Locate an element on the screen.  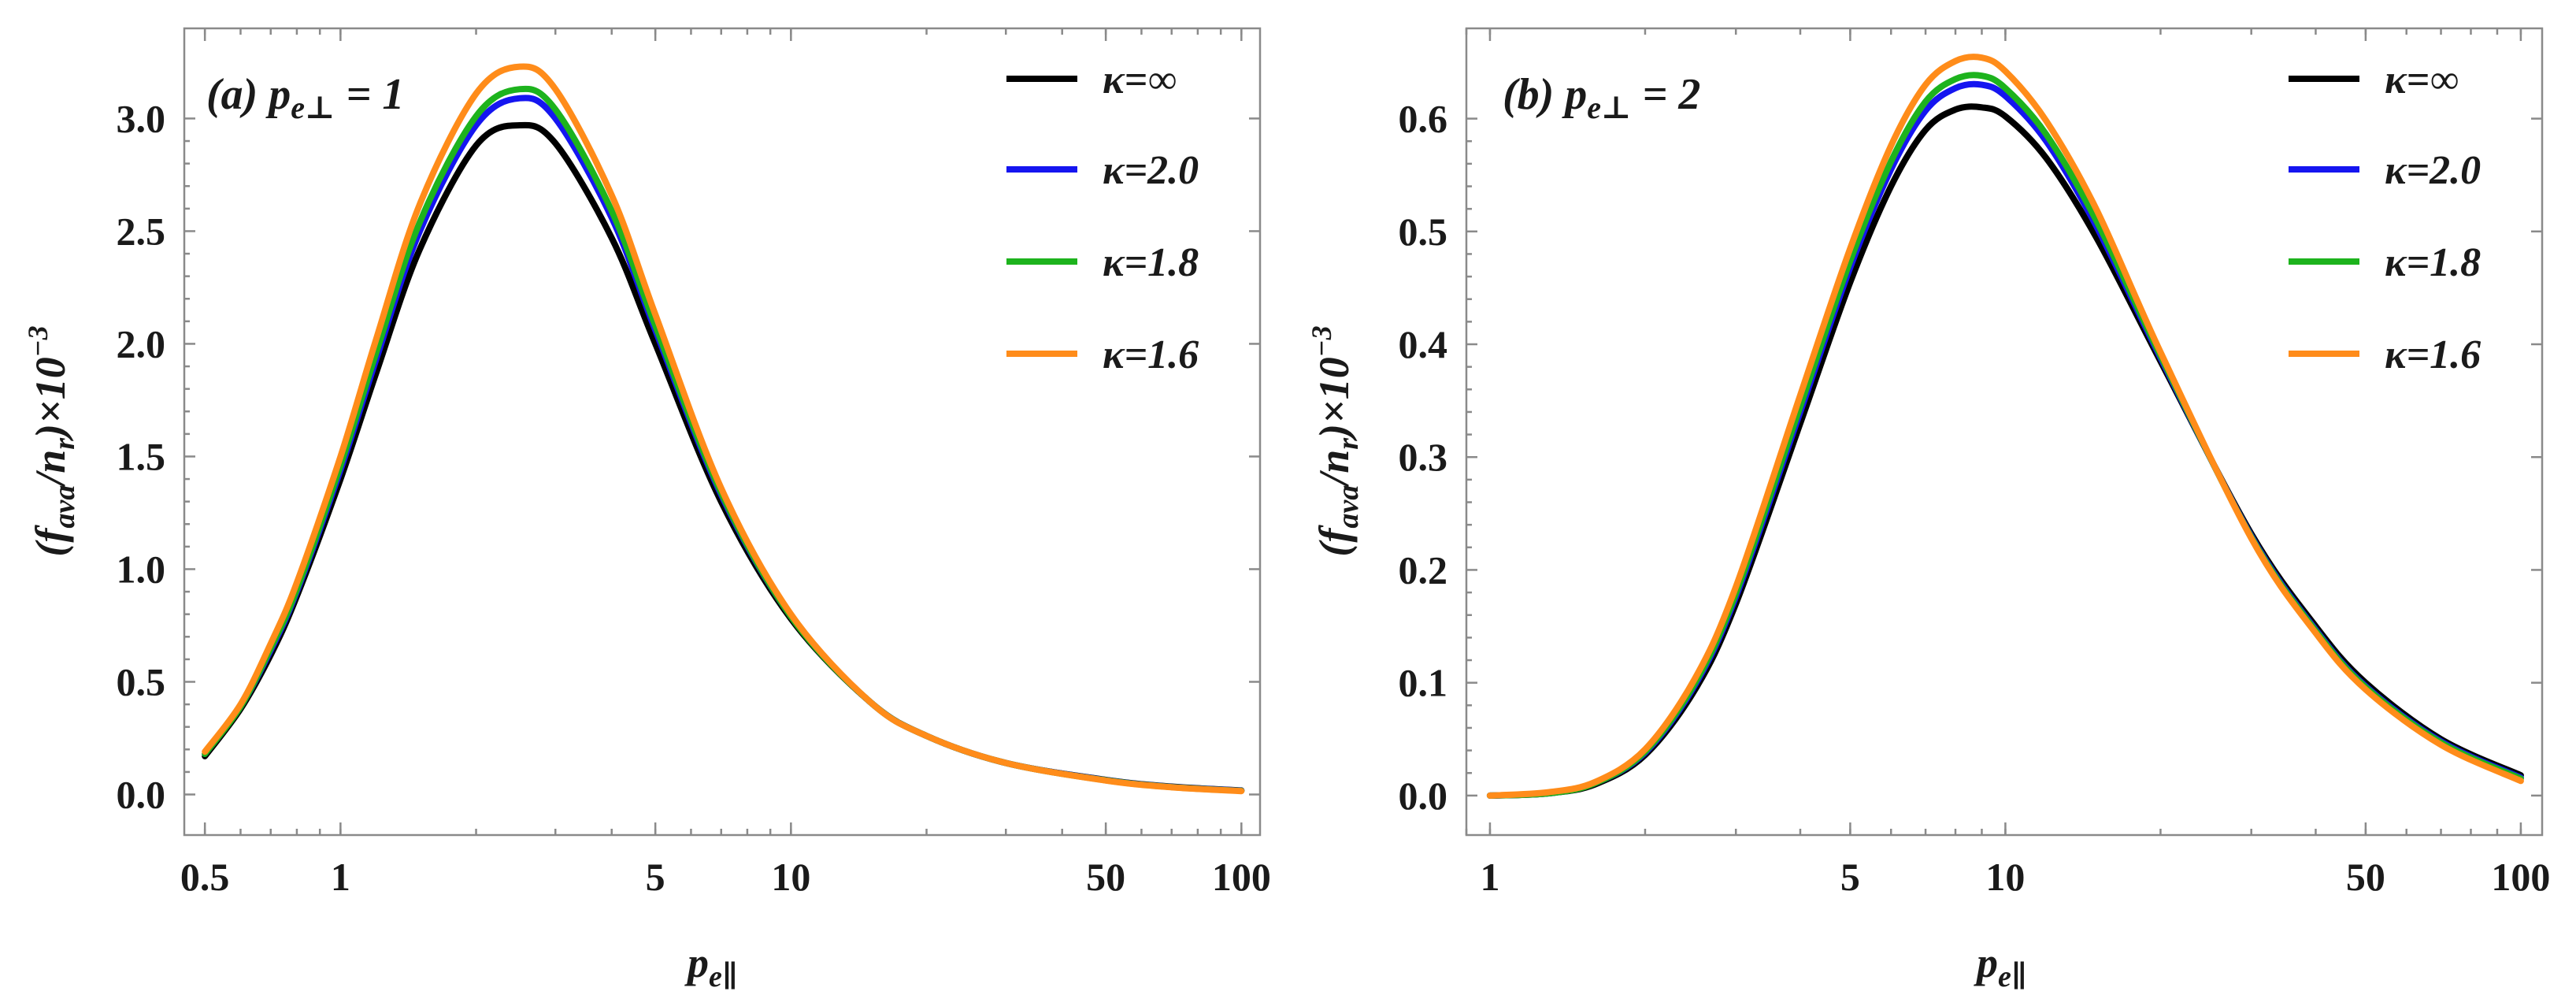
y-tick-label: 0.6 is located at coordinates (1423, 119).